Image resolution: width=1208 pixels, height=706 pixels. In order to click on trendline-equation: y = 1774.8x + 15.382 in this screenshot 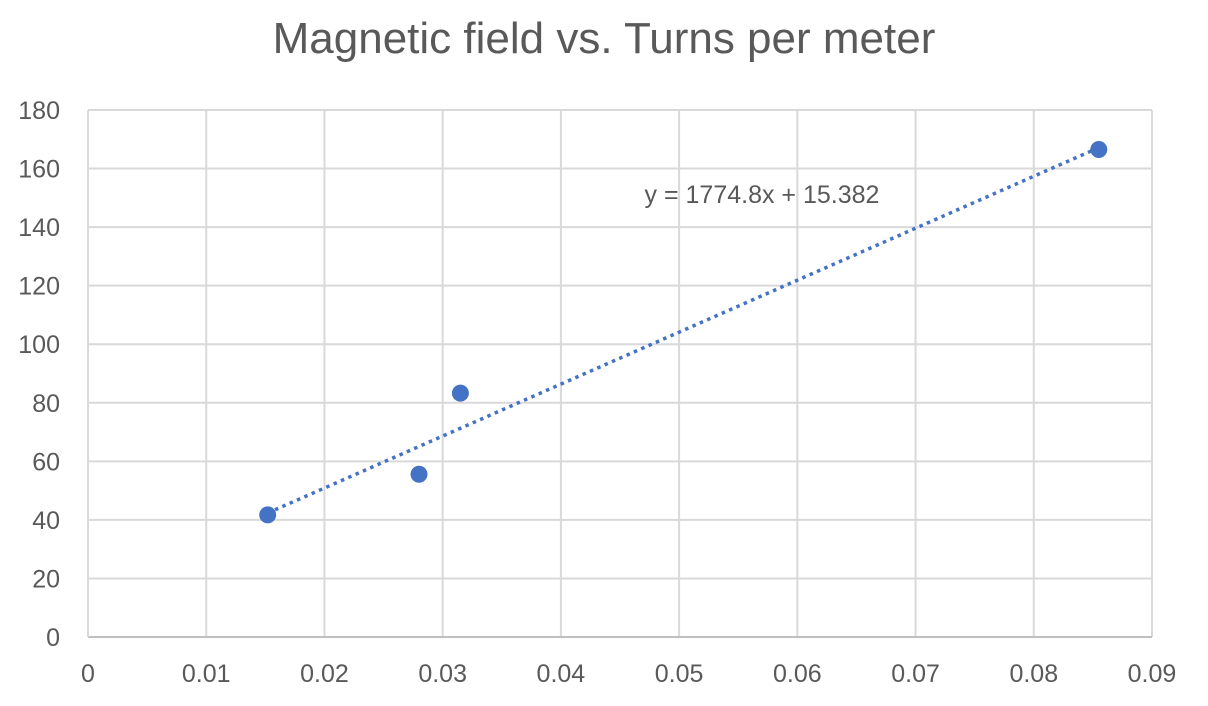, I will do `click(762, 195)`.